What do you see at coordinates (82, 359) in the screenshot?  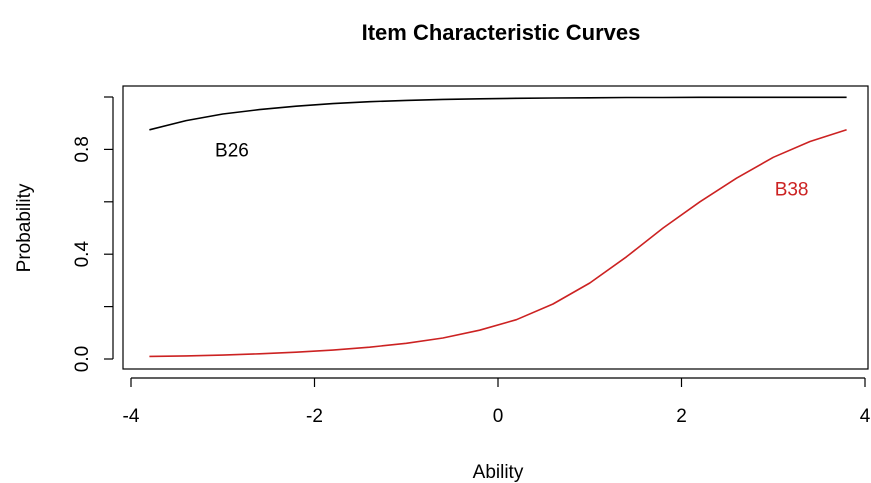 I see `y-tick-label: 0.0` at bounding box center [82, 359].